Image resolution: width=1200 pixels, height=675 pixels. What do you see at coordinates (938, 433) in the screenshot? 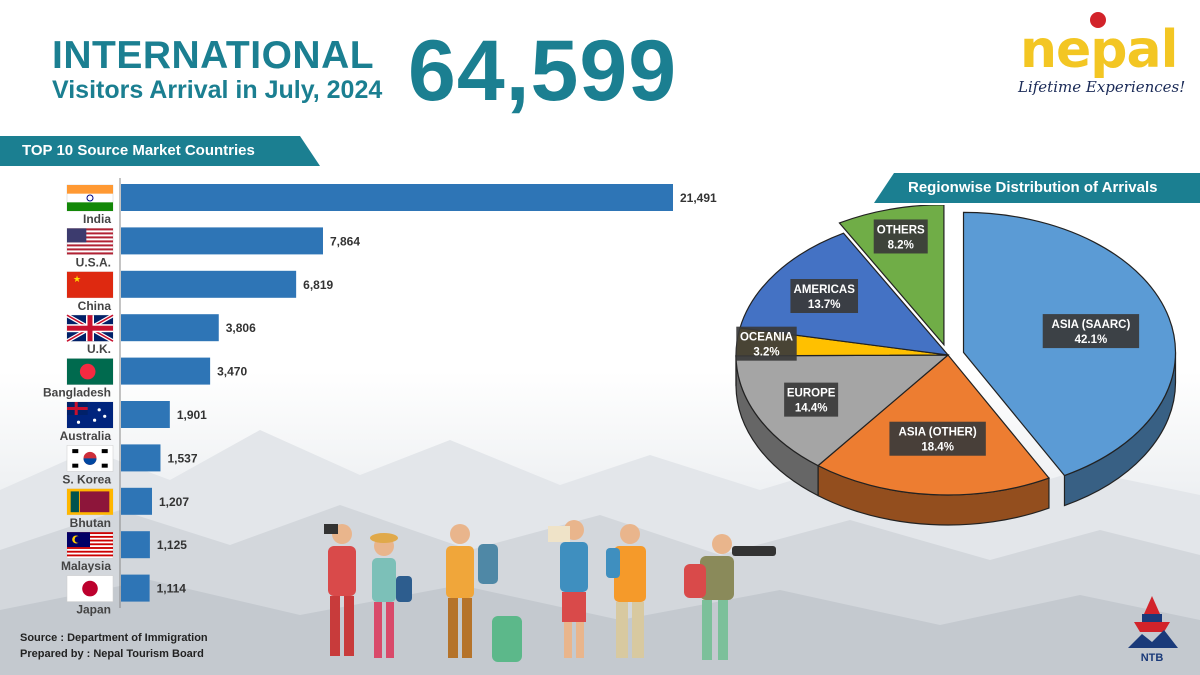
I see `pie-label-name: ASIA (OTHER)` at bounding box center [938, 433].